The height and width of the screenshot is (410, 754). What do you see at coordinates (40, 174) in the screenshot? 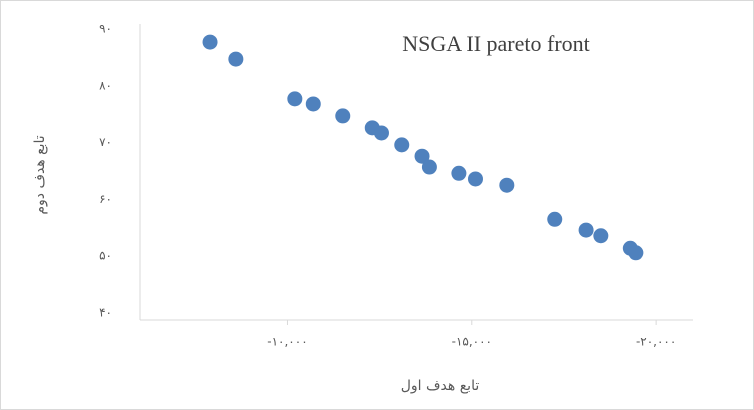
I see `y-axis-label: تابع هدف دوم` at bounding box center [40, 174].